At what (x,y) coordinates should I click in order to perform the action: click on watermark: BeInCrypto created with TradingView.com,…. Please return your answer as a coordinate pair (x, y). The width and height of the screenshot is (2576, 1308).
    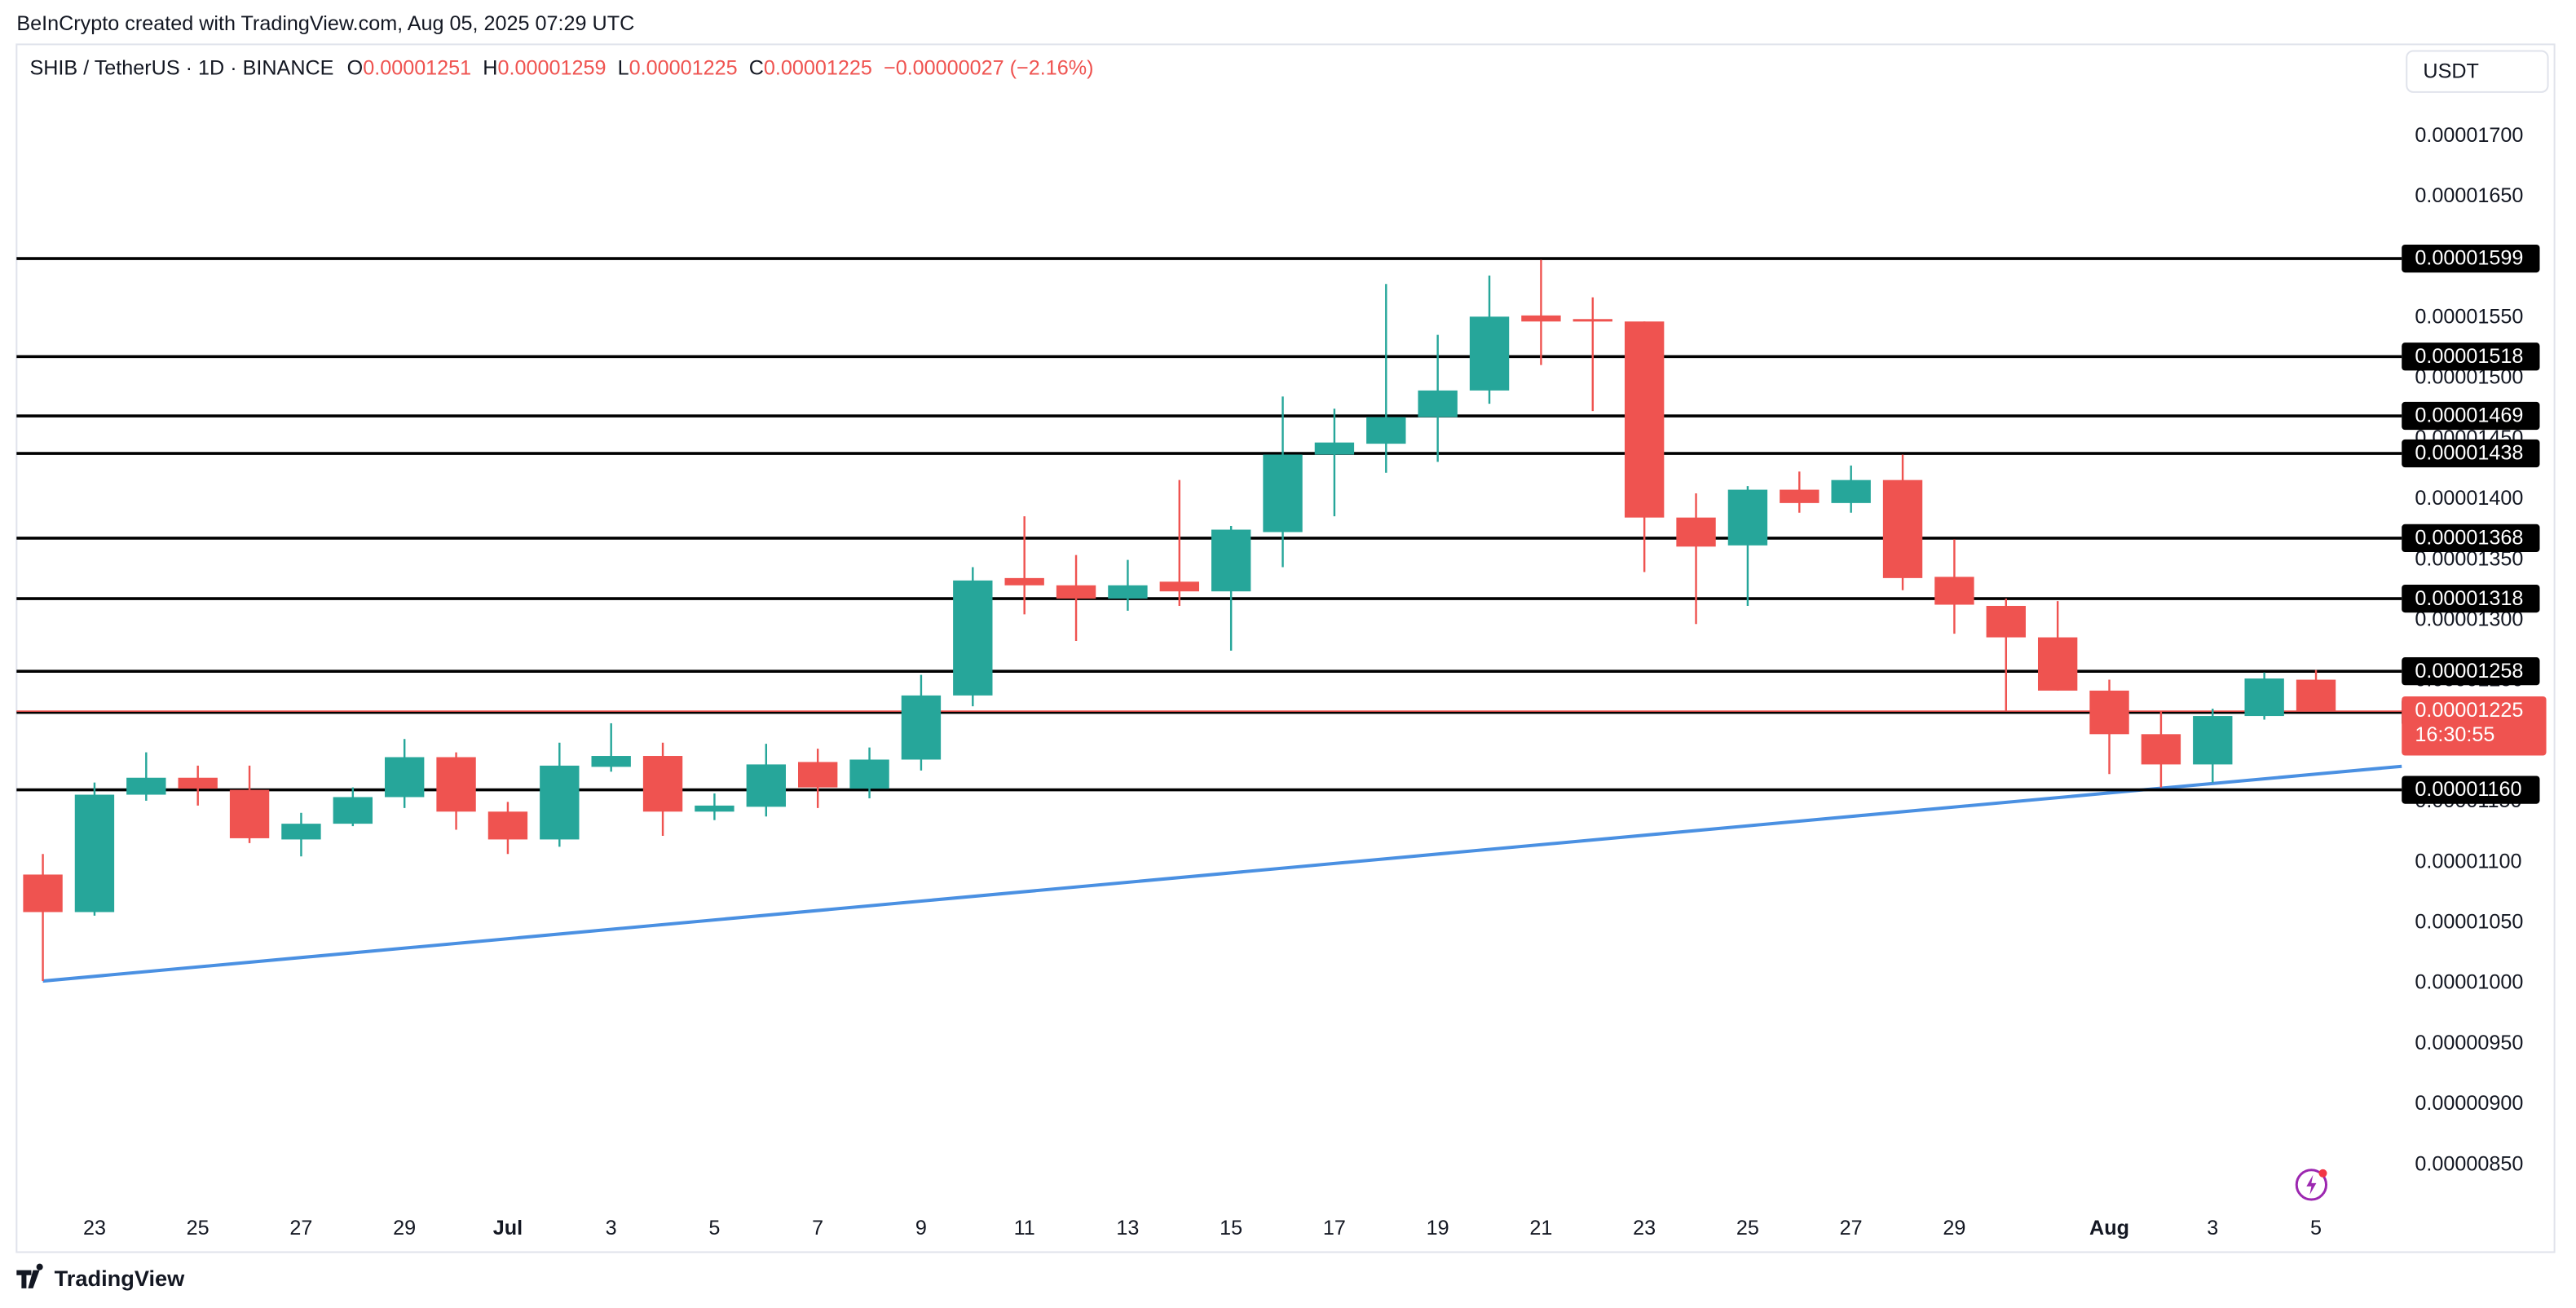
    Looking at the image, I should click on (325, 23).